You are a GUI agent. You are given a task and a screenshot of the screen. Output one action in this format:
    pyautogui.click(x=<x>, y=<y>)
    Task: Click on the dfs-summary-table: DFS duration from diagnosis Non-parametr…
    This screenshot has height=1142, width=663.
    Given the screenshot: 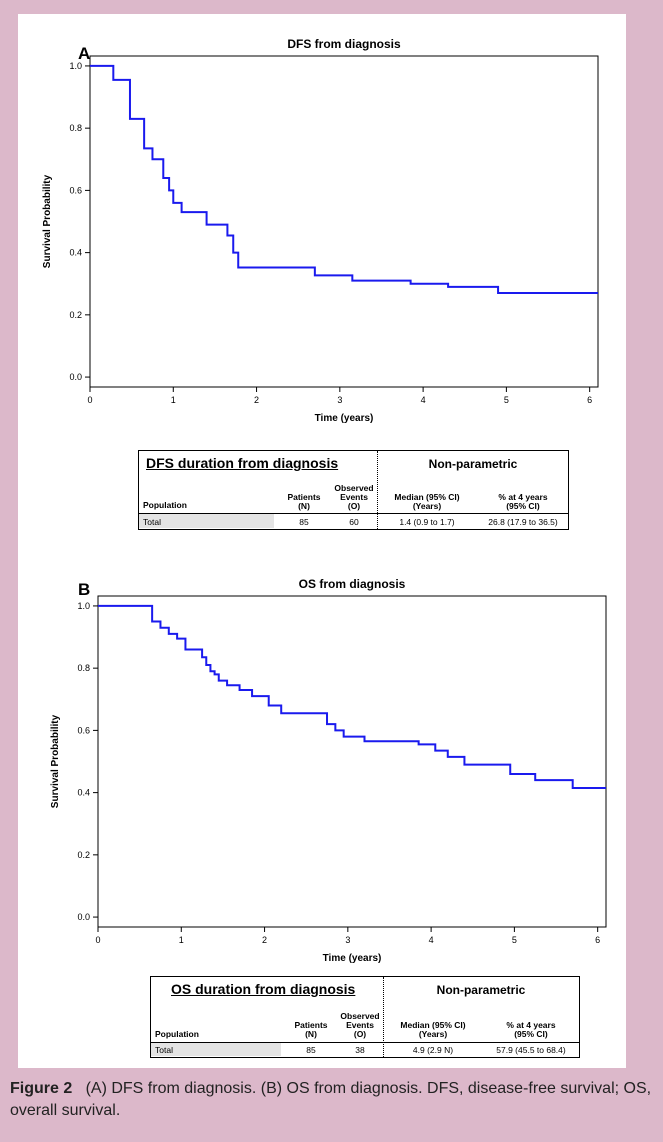 What is the action you would take?
    pyautogui.click(x=353, y=490)
    